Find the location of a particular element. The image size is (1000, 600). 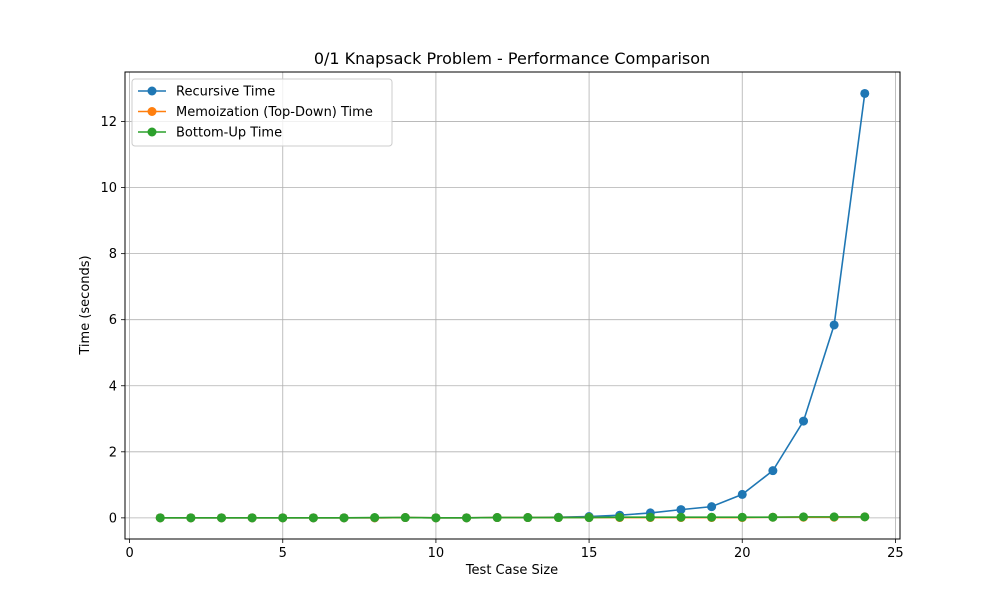

x-tick-label: 15 is located at coordinates (589, 553).